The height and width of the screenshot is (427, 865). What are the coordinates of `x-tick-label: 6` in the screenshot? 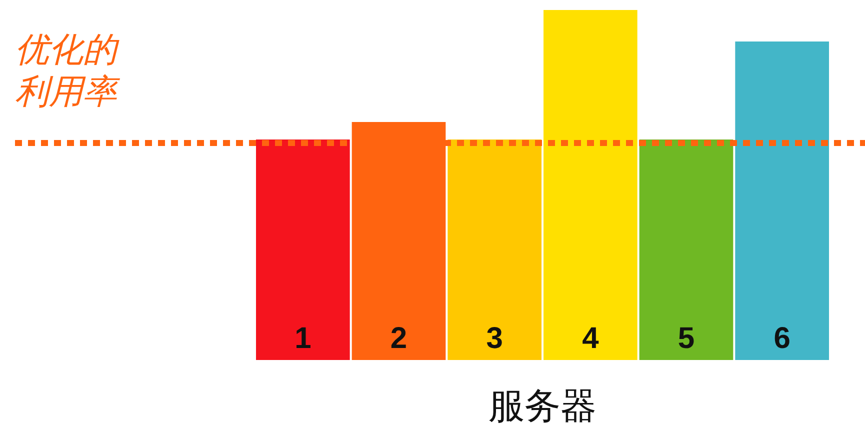 It's located at (782, 338).